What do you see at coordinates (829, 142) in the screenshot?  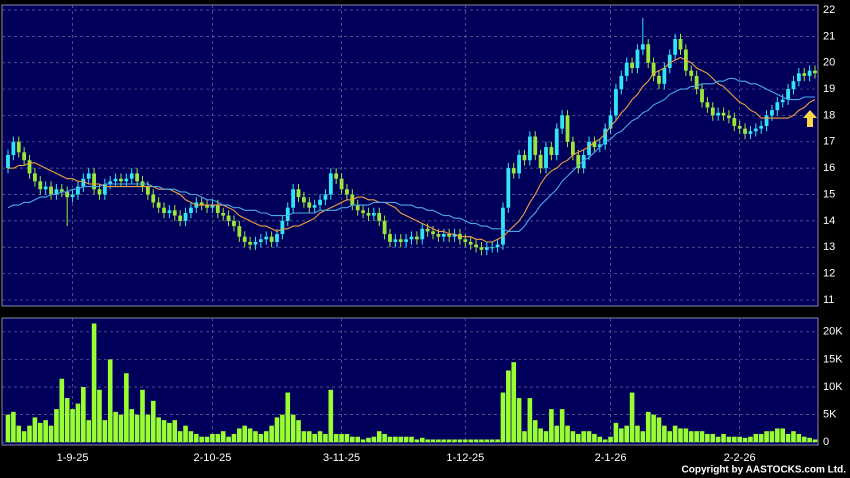 I see `y-tick-label: 17` at bounding box center [829, 142].